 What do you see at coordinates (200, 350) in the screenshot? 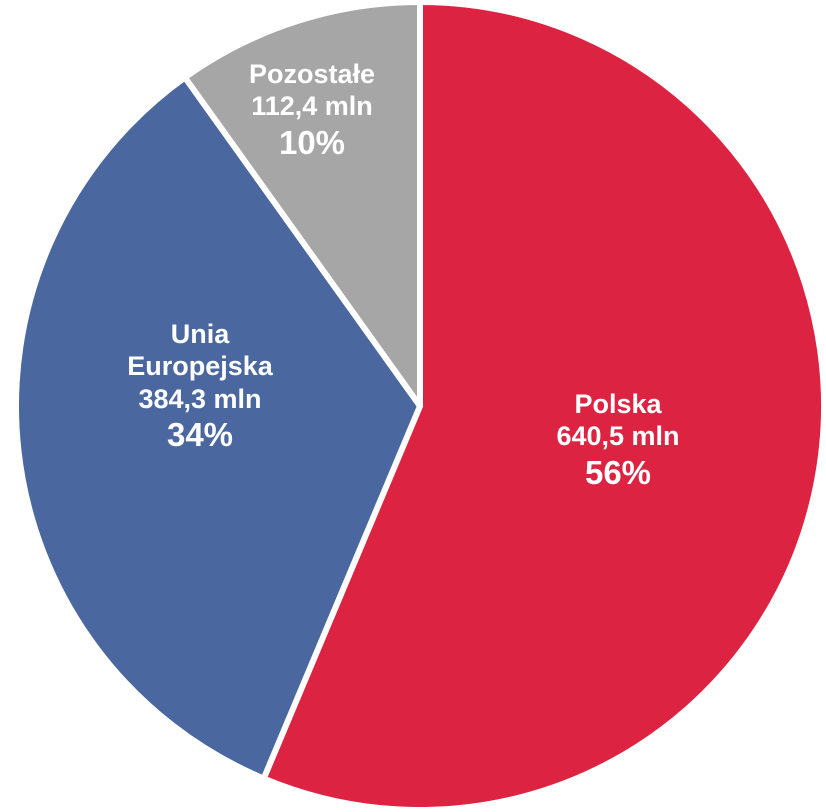
I see `category-label: Unia Europejska` at bounding box center [200, 350].